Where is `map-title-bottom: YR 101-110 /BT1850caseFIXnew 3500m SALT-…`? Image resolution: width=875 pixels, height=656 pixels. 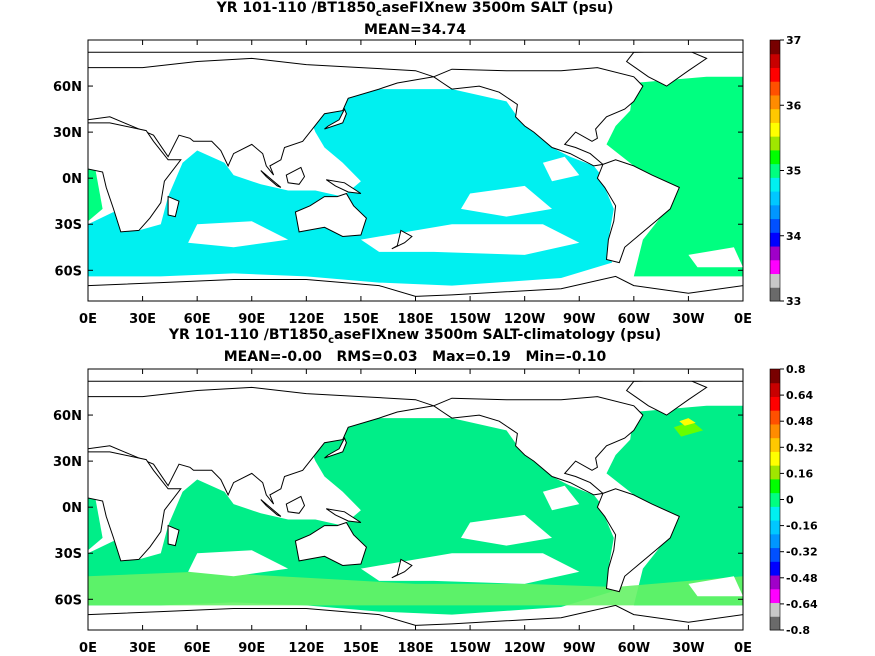
map-title-bottom: YR 101-110 /BT1850caseFIXnew 3500m SALT-… is located at coordinates (415, 338).